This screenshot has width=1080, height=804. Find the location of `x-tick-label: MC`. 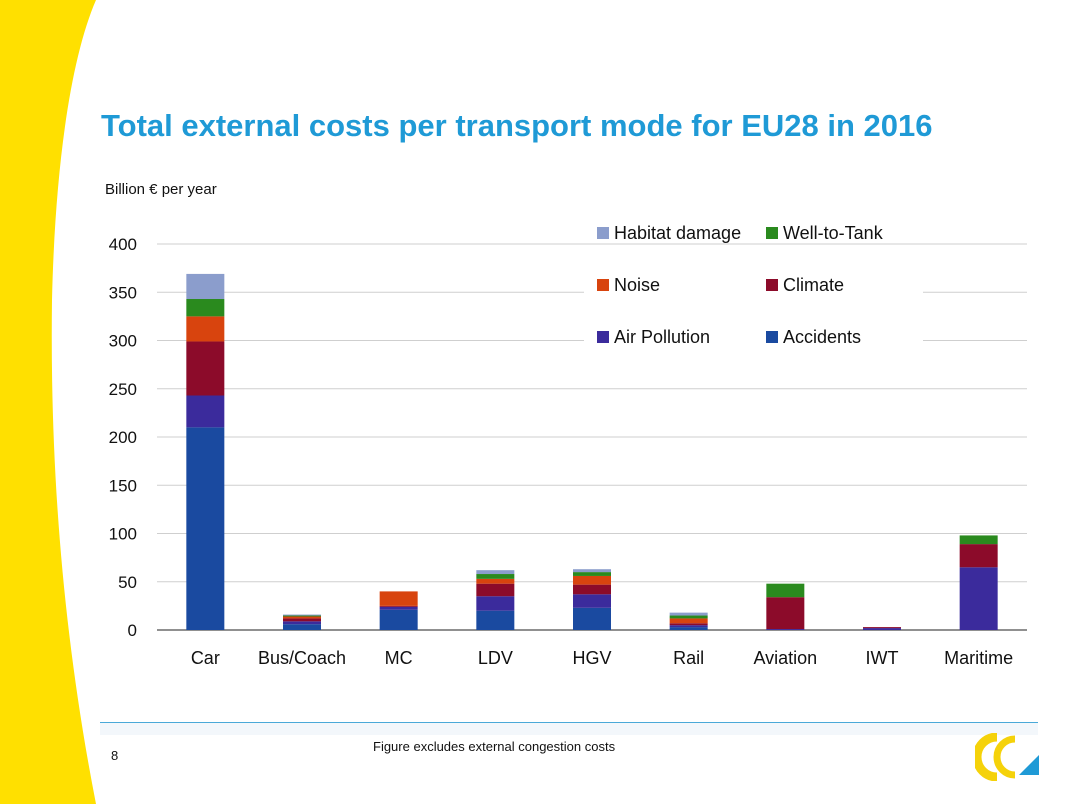

x-tick-label: MC is located at coordinates (399, 658).